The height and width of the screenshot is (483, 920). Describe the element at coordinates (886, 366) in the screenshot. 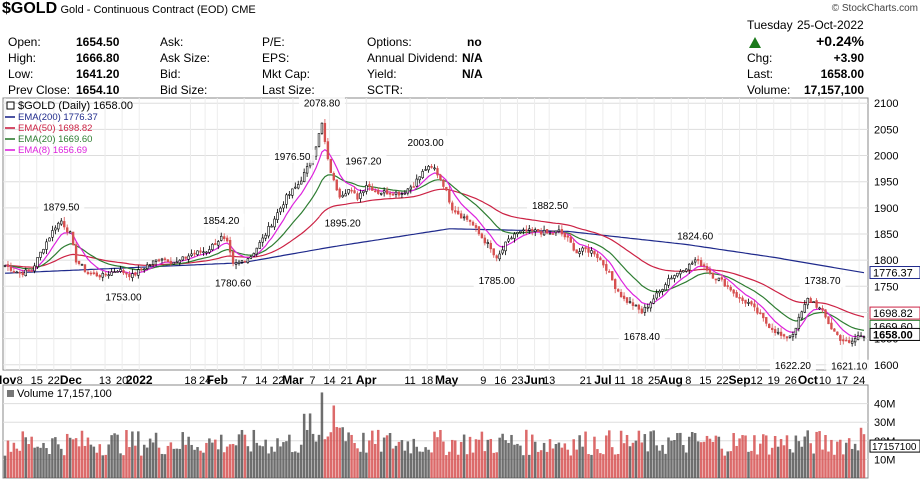

I see `y-tick-label: 1600` at that location.